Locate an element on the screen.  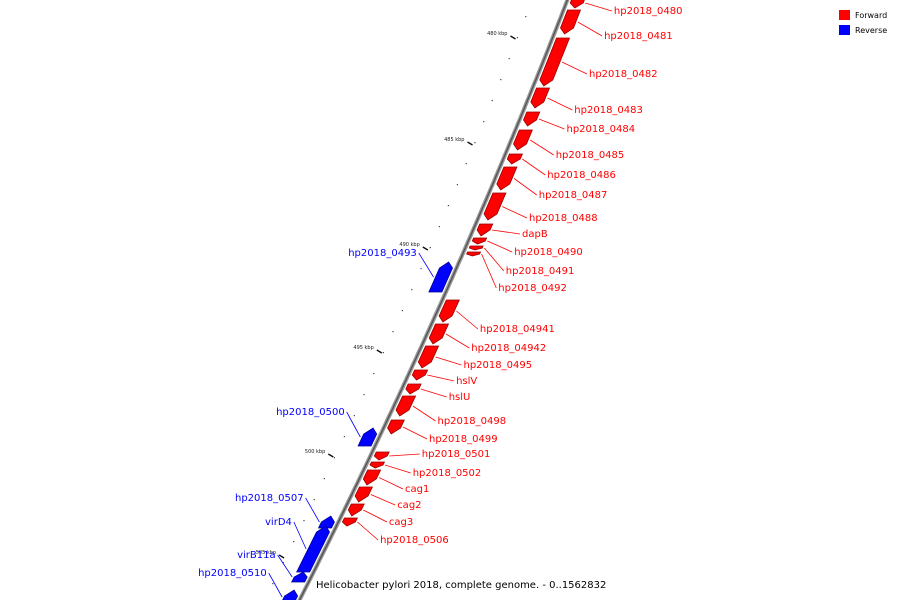
gene-label-hp2018-0485: hp2018_0485 is located at coordinates (590, 155).